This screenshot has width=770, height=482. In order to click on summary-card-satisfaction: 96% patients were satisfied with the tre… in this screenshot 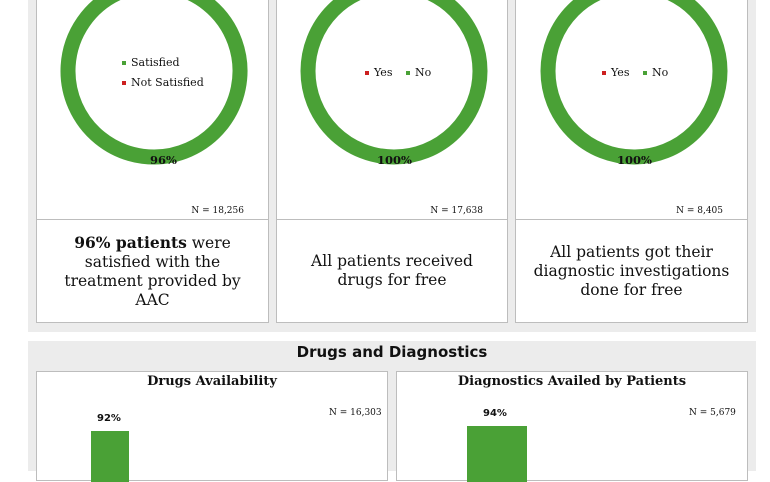, I will do `click(152, 271)`.